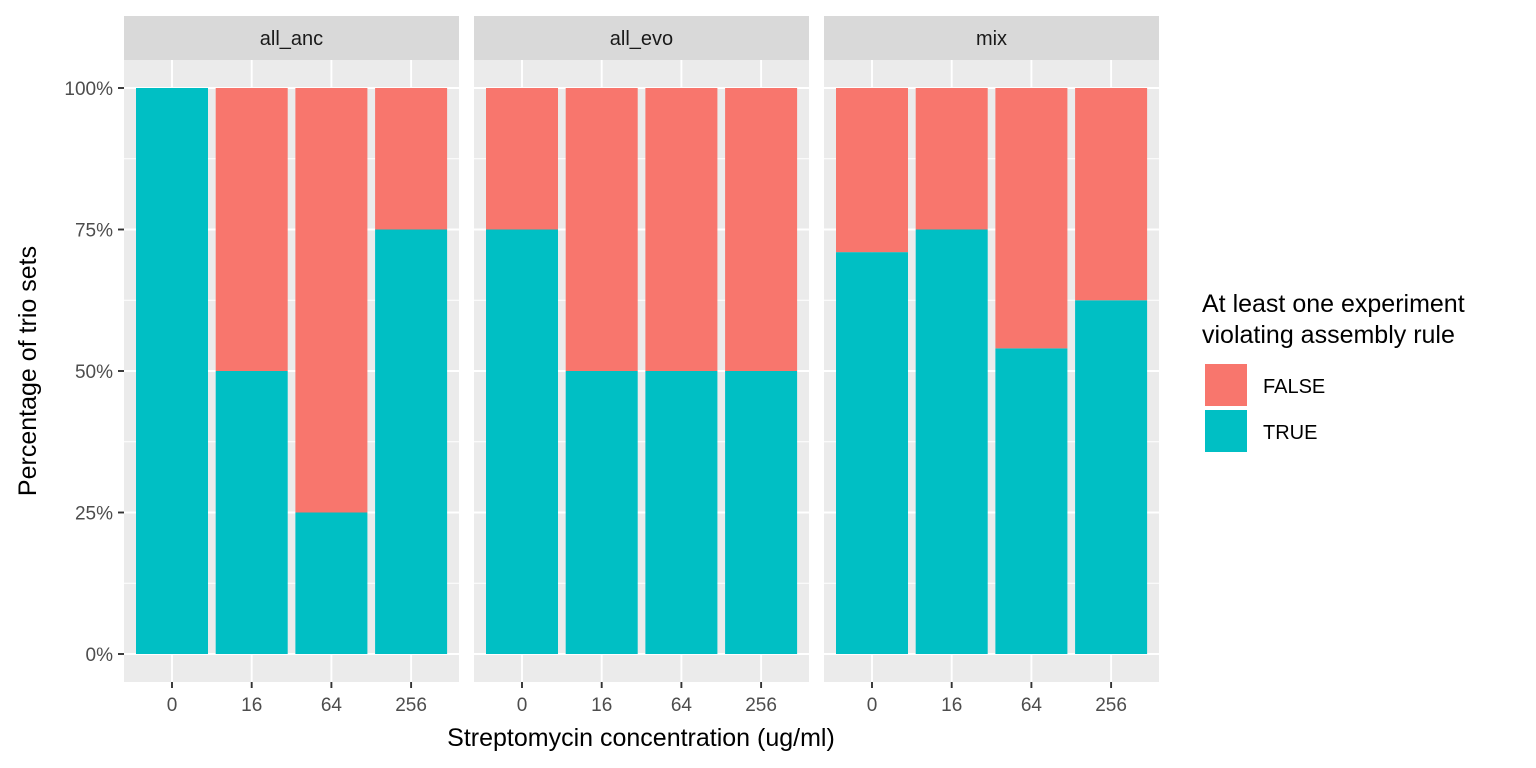 The image size is (1536, 768). Describe the element at coordinates (1226, 431) in the screenshot. I see `legend-key-true` at that location.